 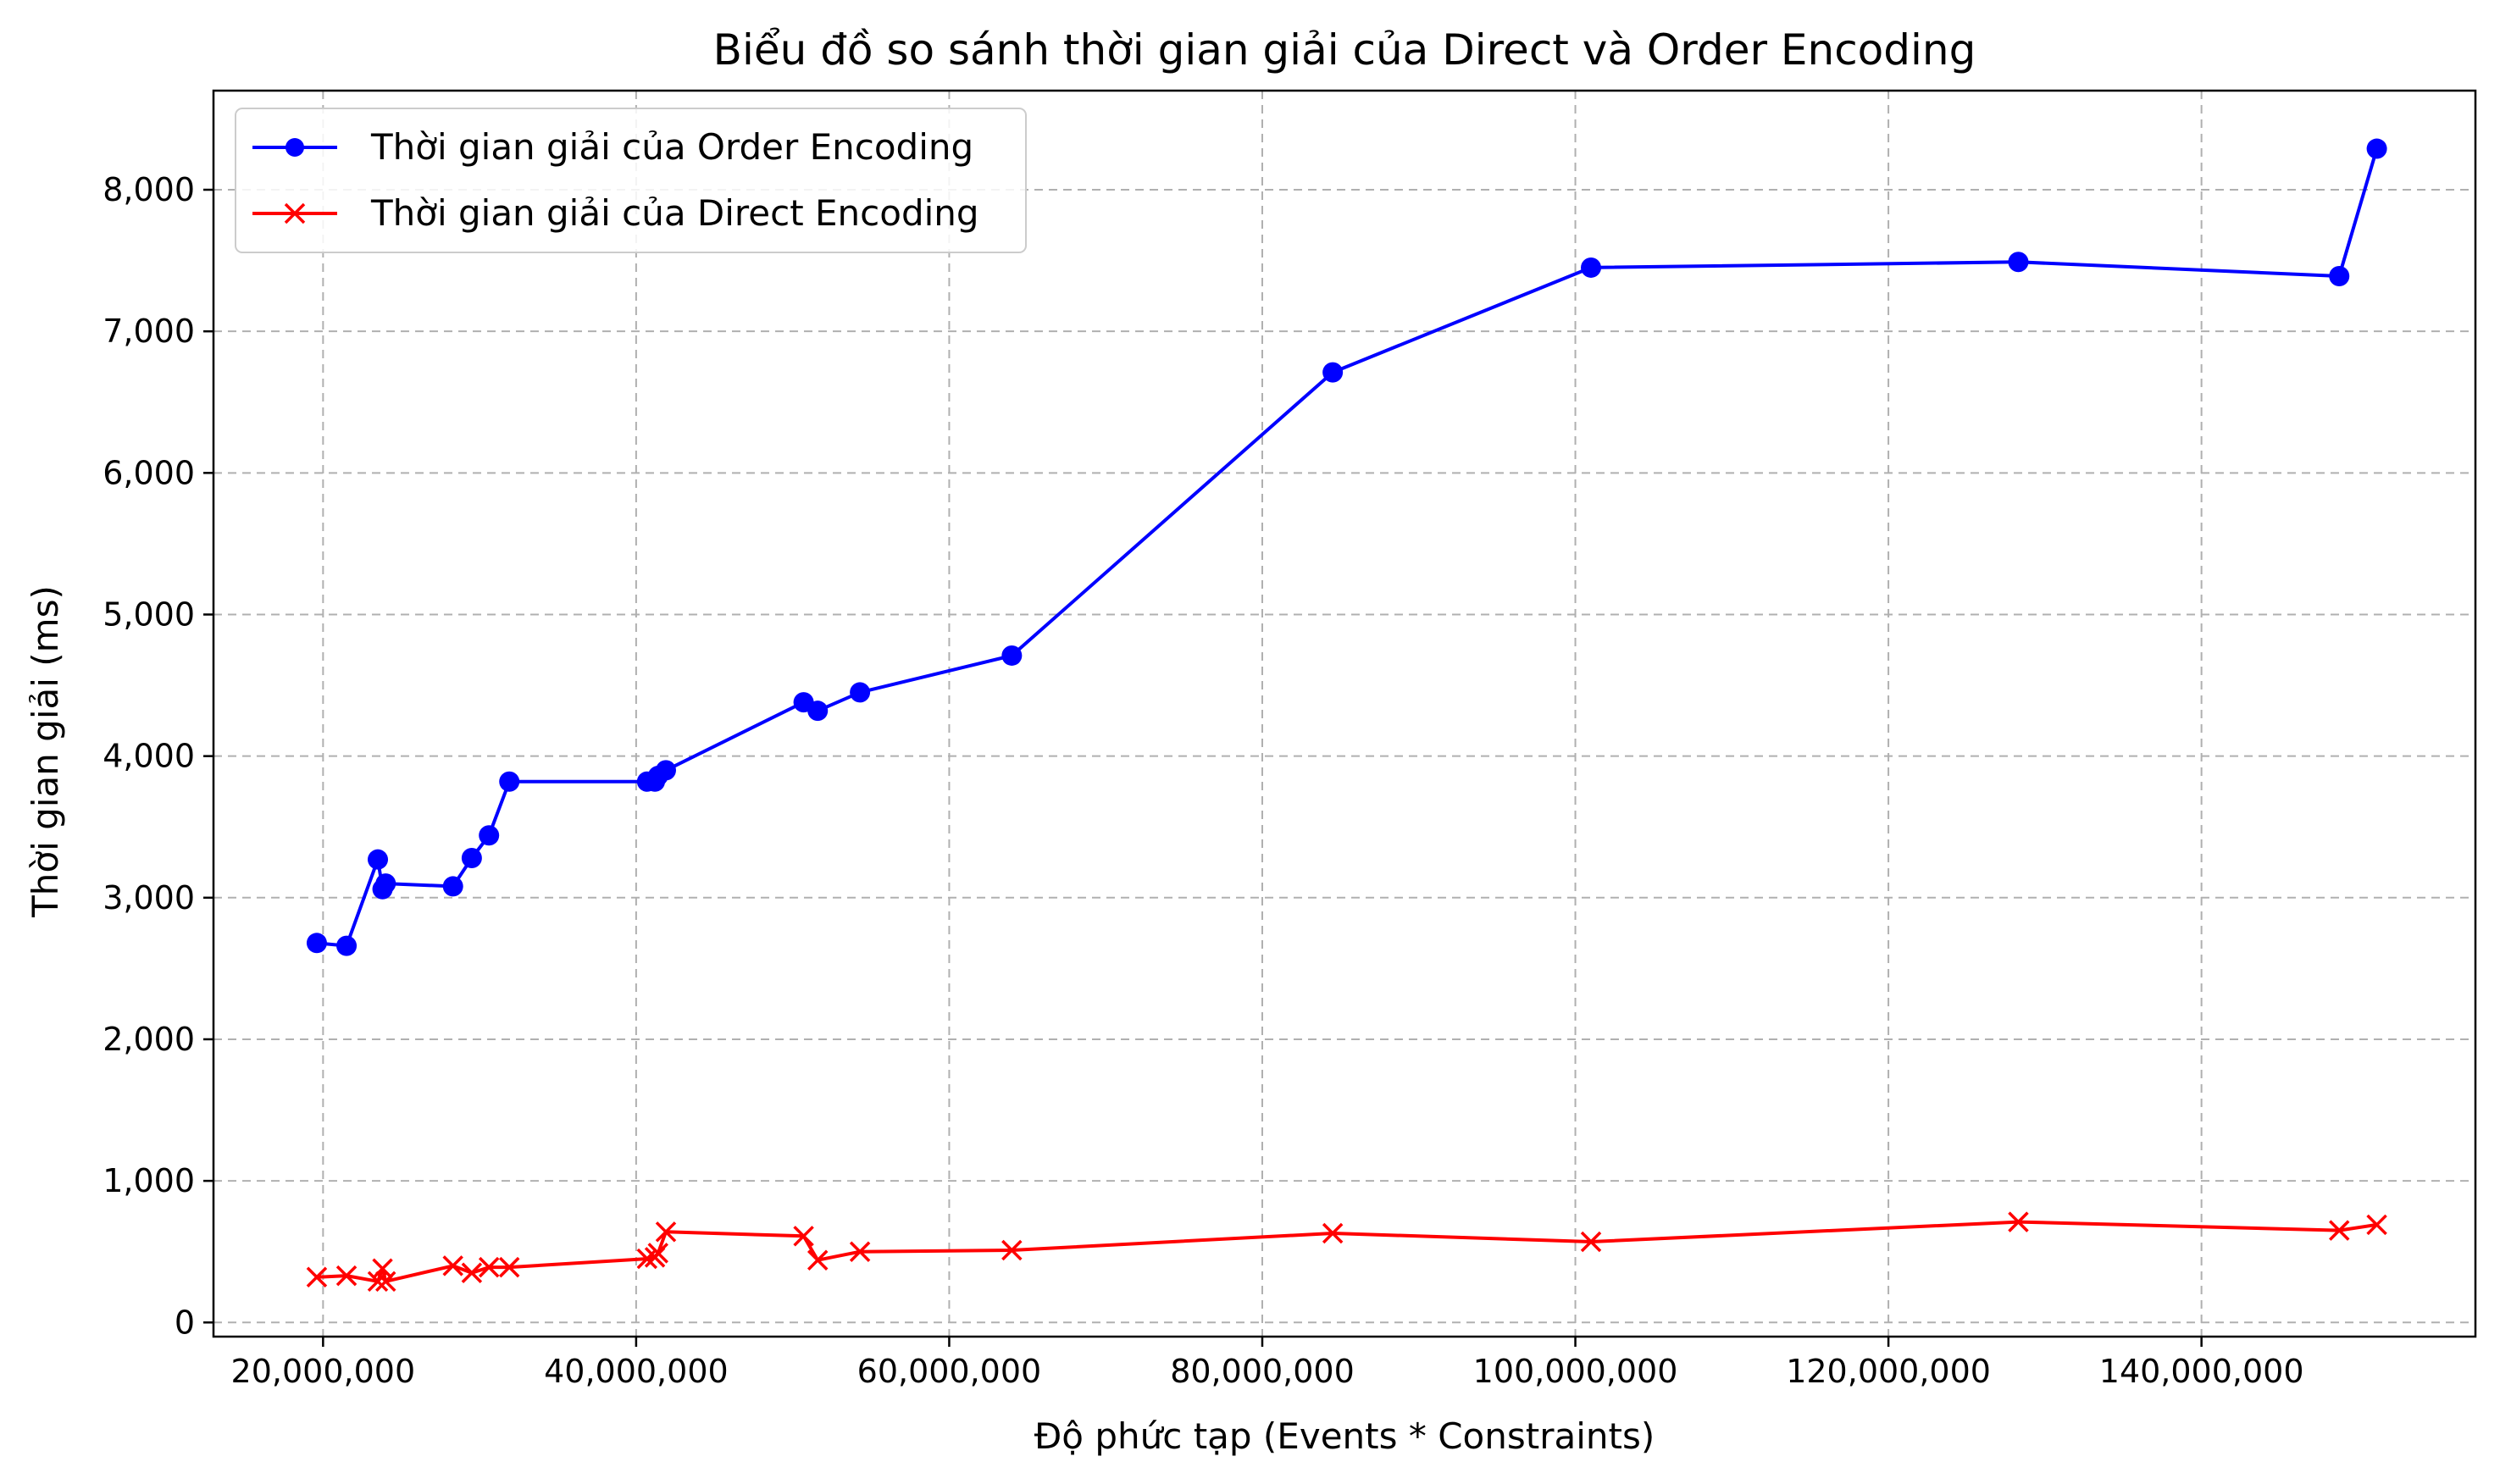 What do you see at coordinates (674, 213) in the screenshot?
I see `legend-label-direct: Thời gian giải của Direct Encoding` at bounding box center [674, 213].